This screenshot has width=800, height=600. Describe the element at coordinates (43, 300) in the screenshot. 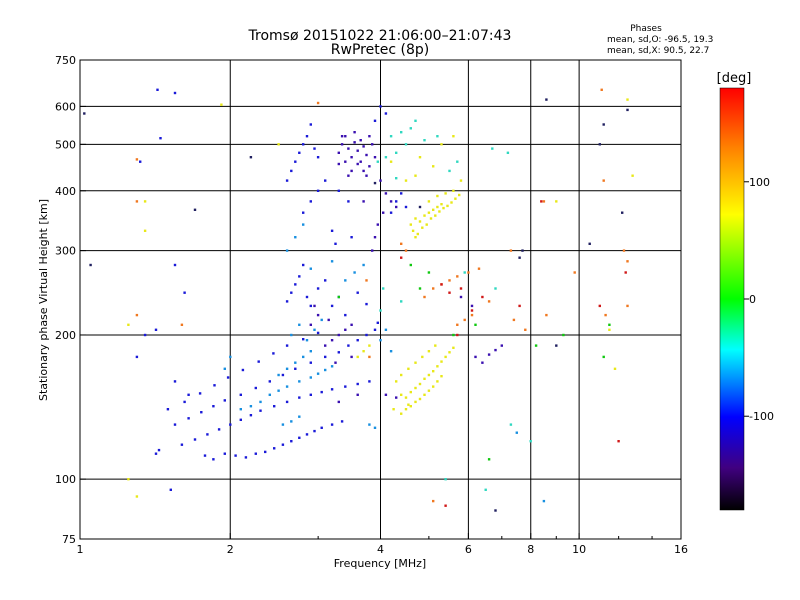

I see `y-axis-label: Stationary phase Virtual Height [km]` at that location.